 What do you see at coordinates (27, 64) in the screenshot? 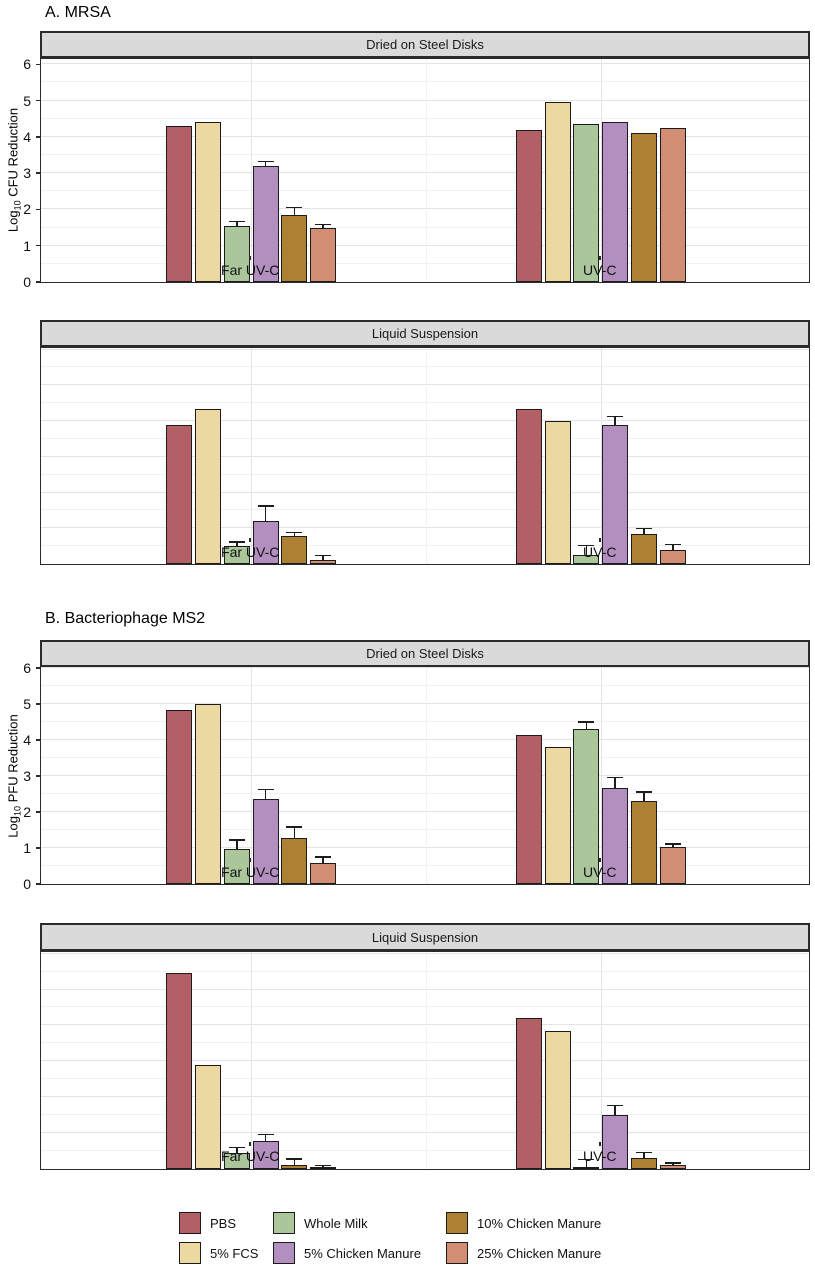
I see `y-tick-label: 6` at bounding box center [27, 64].